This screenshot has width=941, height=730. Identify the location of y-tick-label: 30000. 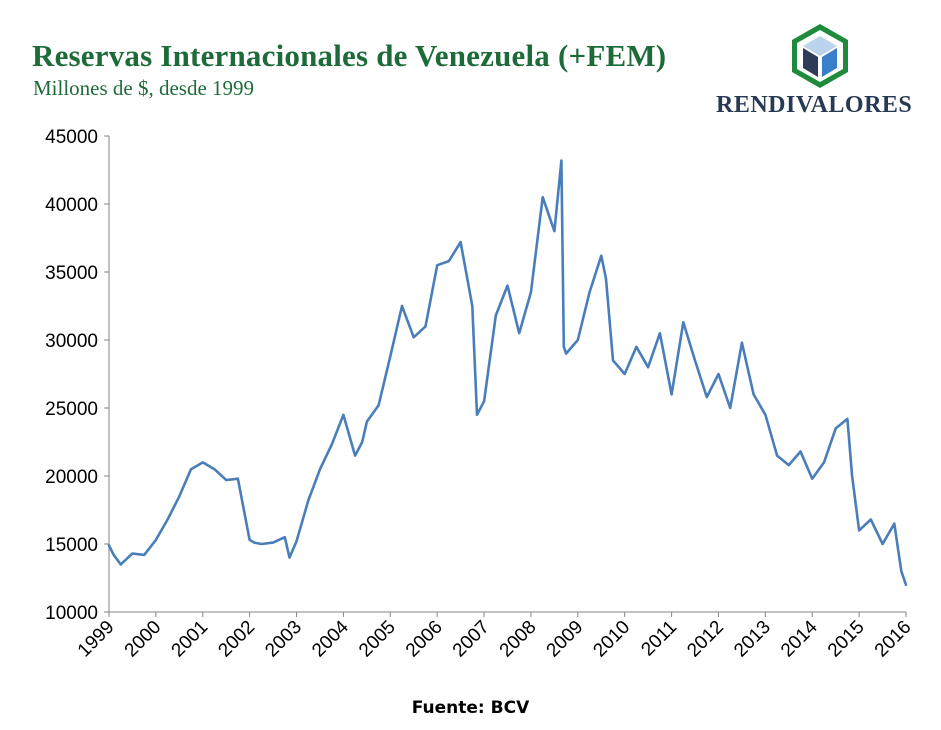
(71, 341).